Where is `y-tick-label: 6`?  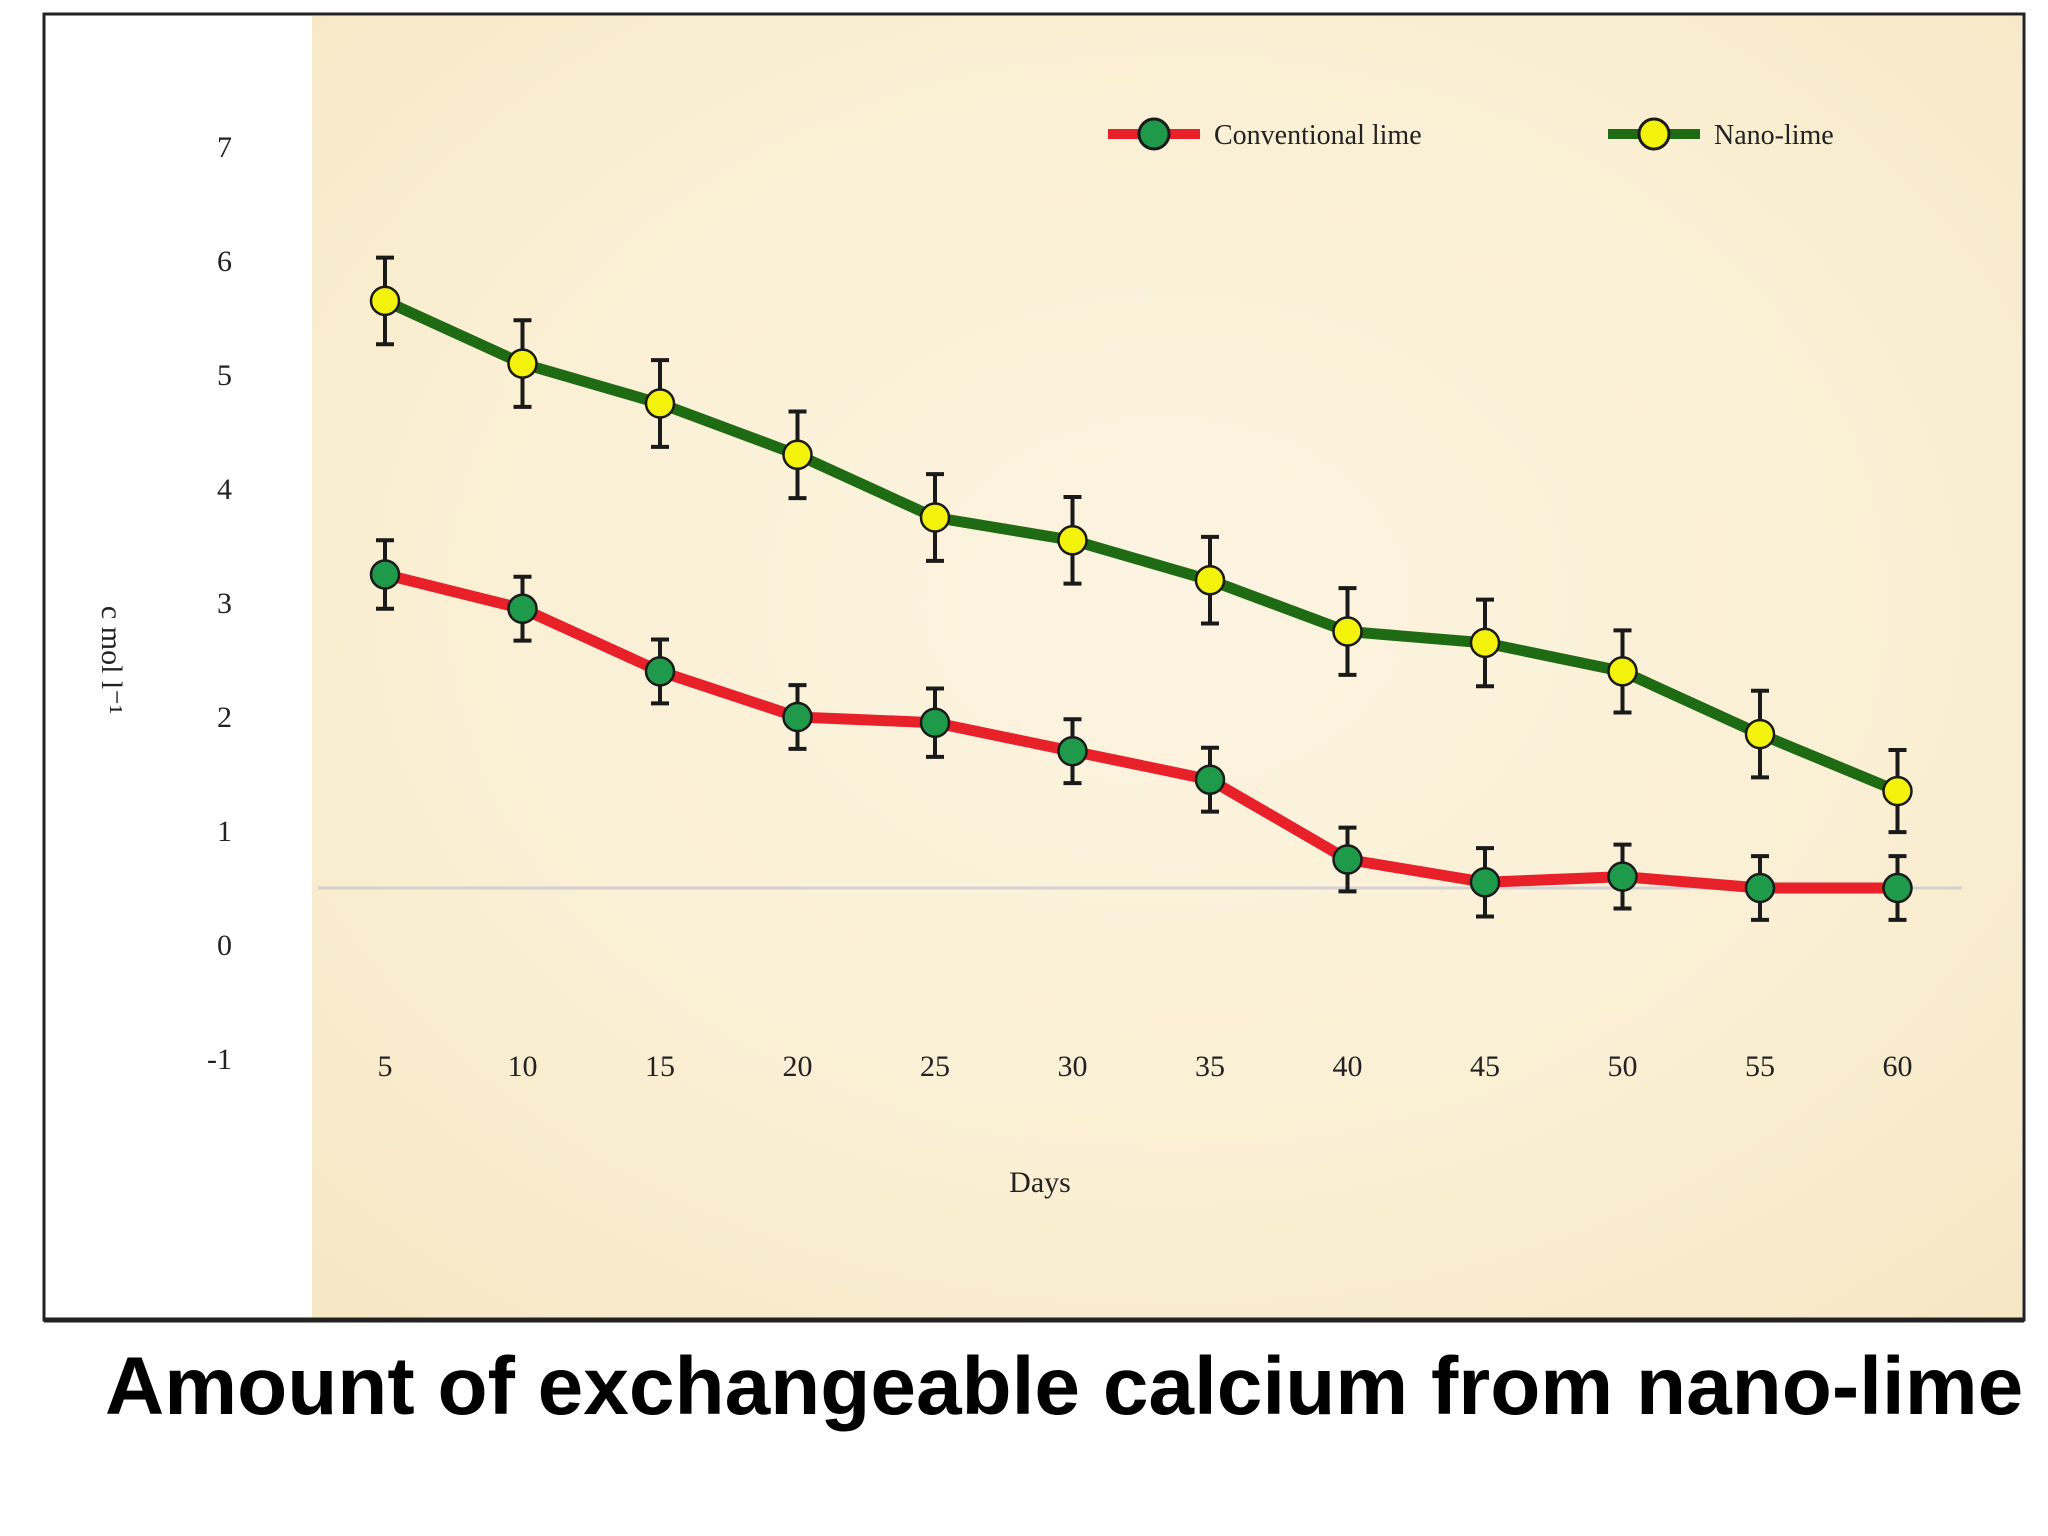
y-tick-label: 6 is located at coordinates (224, 261).